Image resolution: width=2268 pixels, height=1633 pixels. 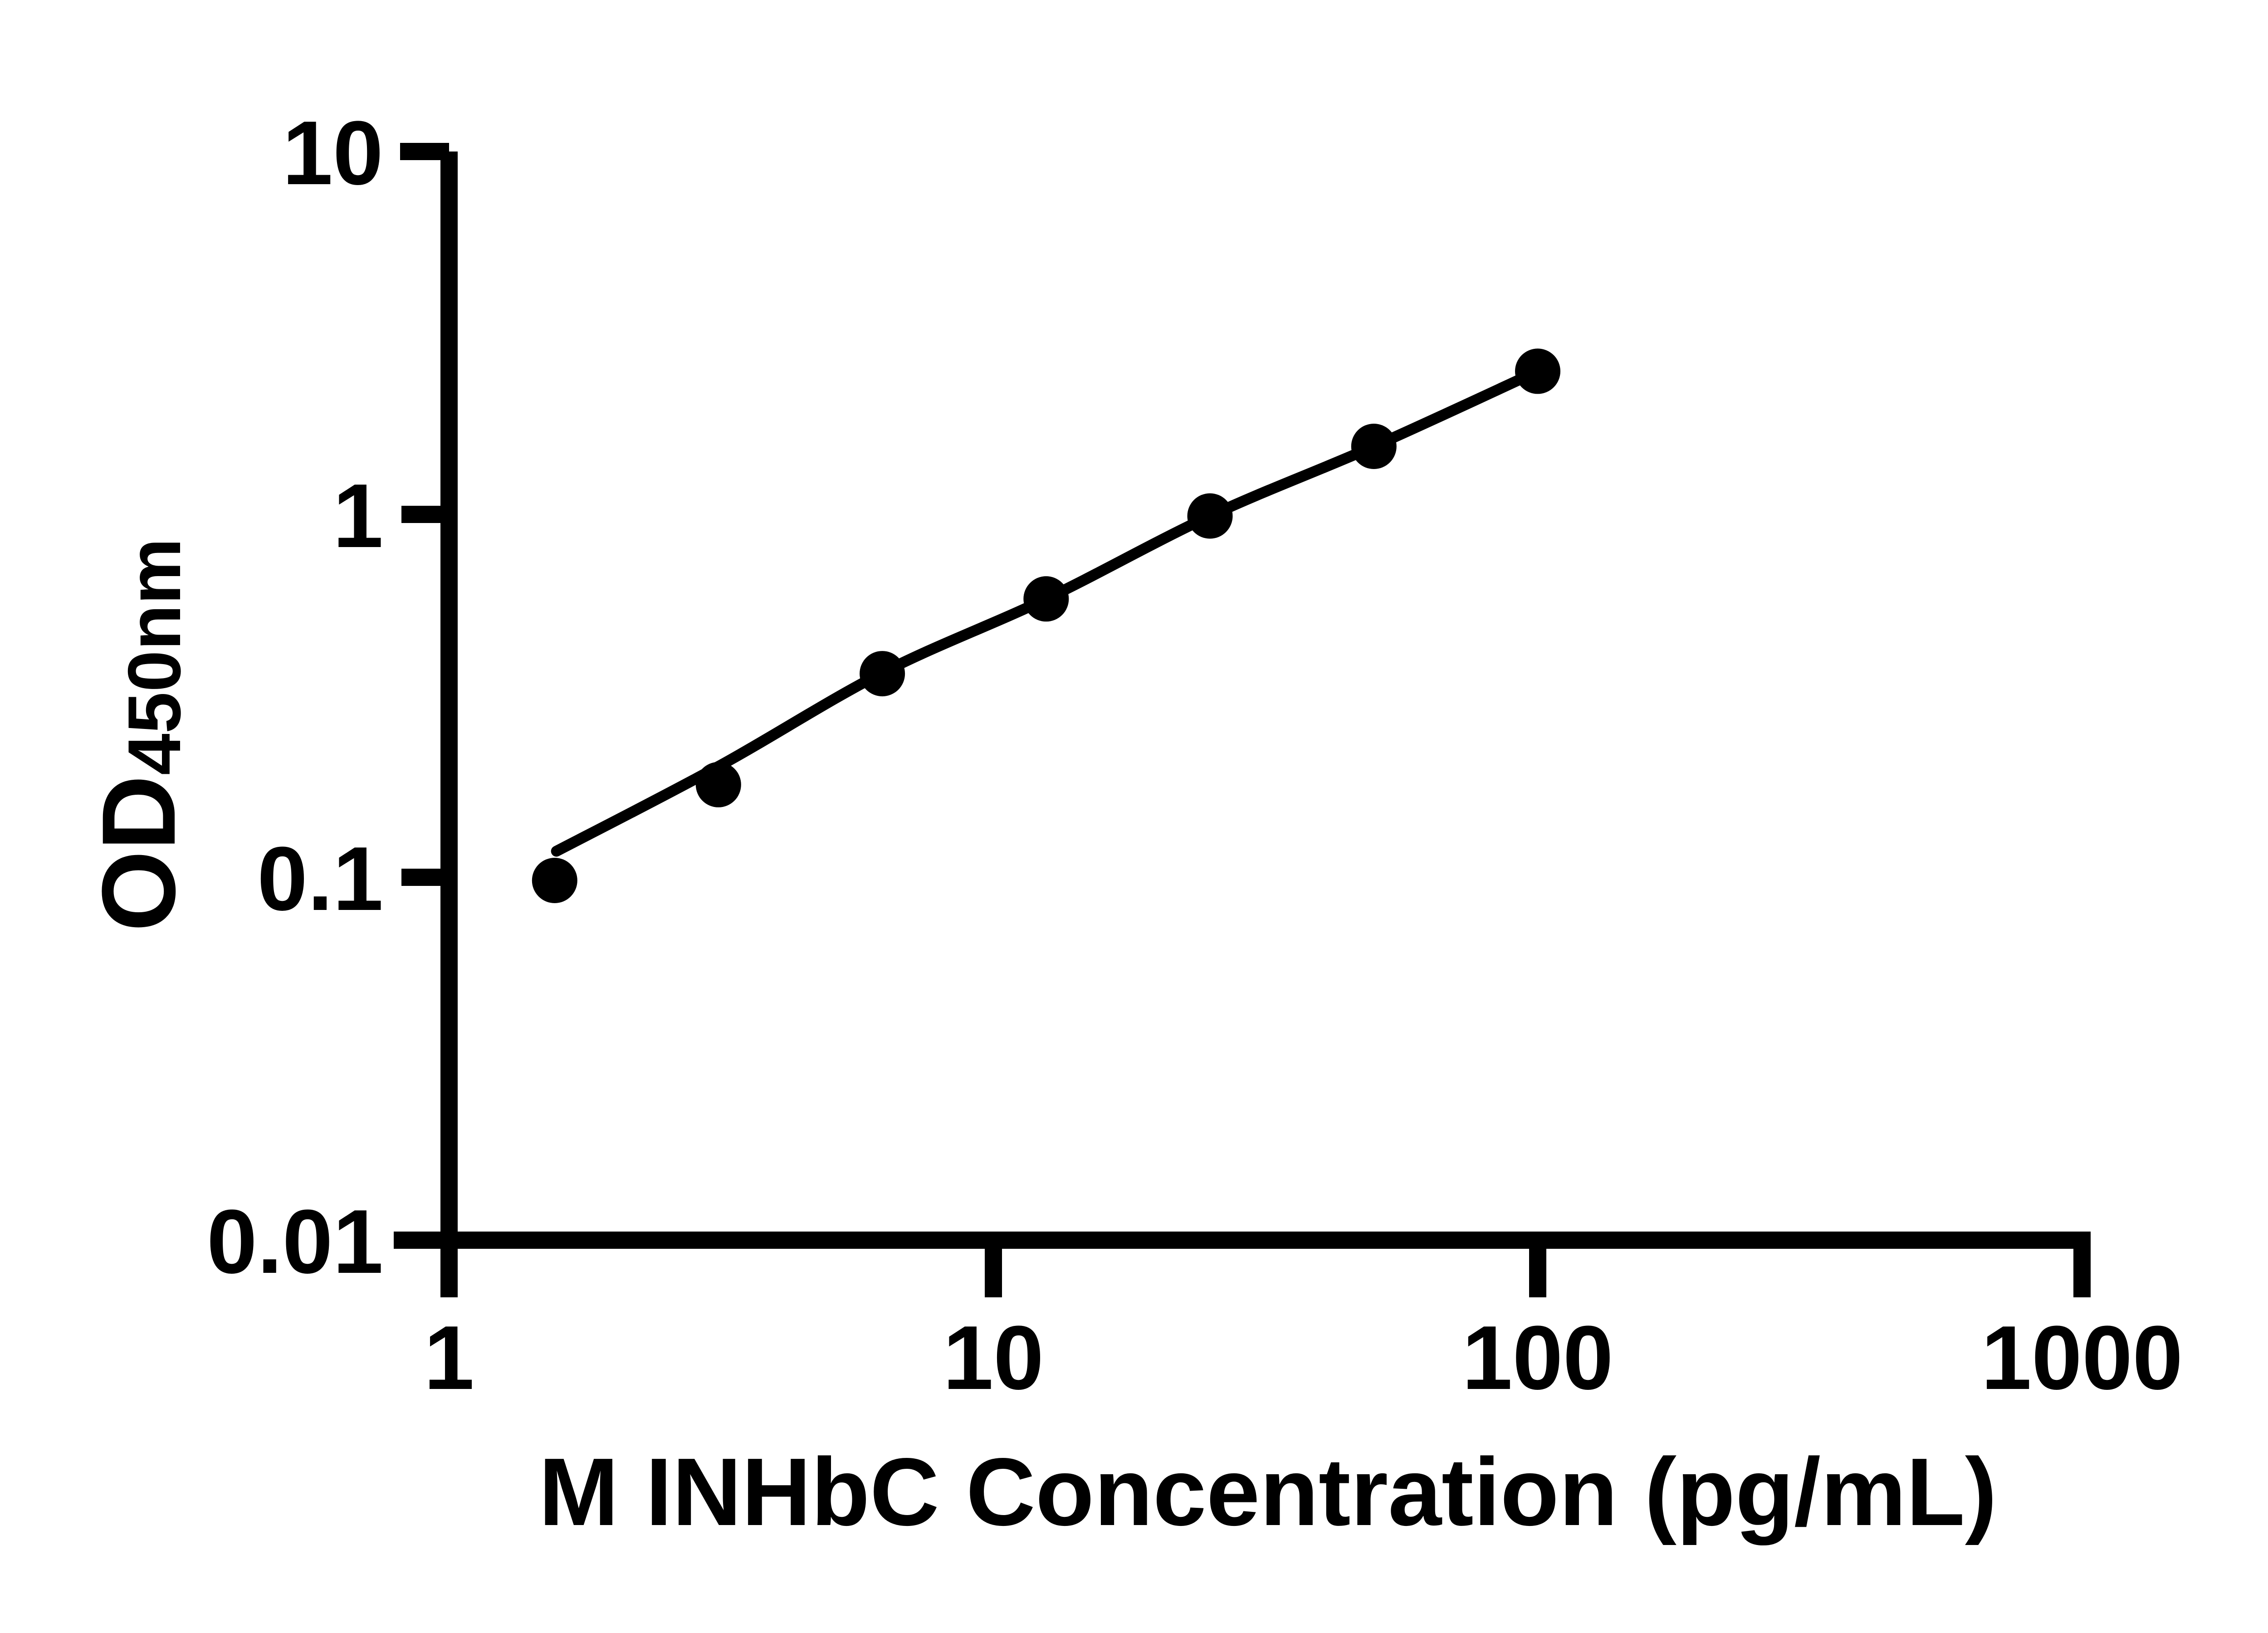 I want to click on x-axis-title: M INHbC Concentration (pg/mL), so click(x=1268, y=1491).